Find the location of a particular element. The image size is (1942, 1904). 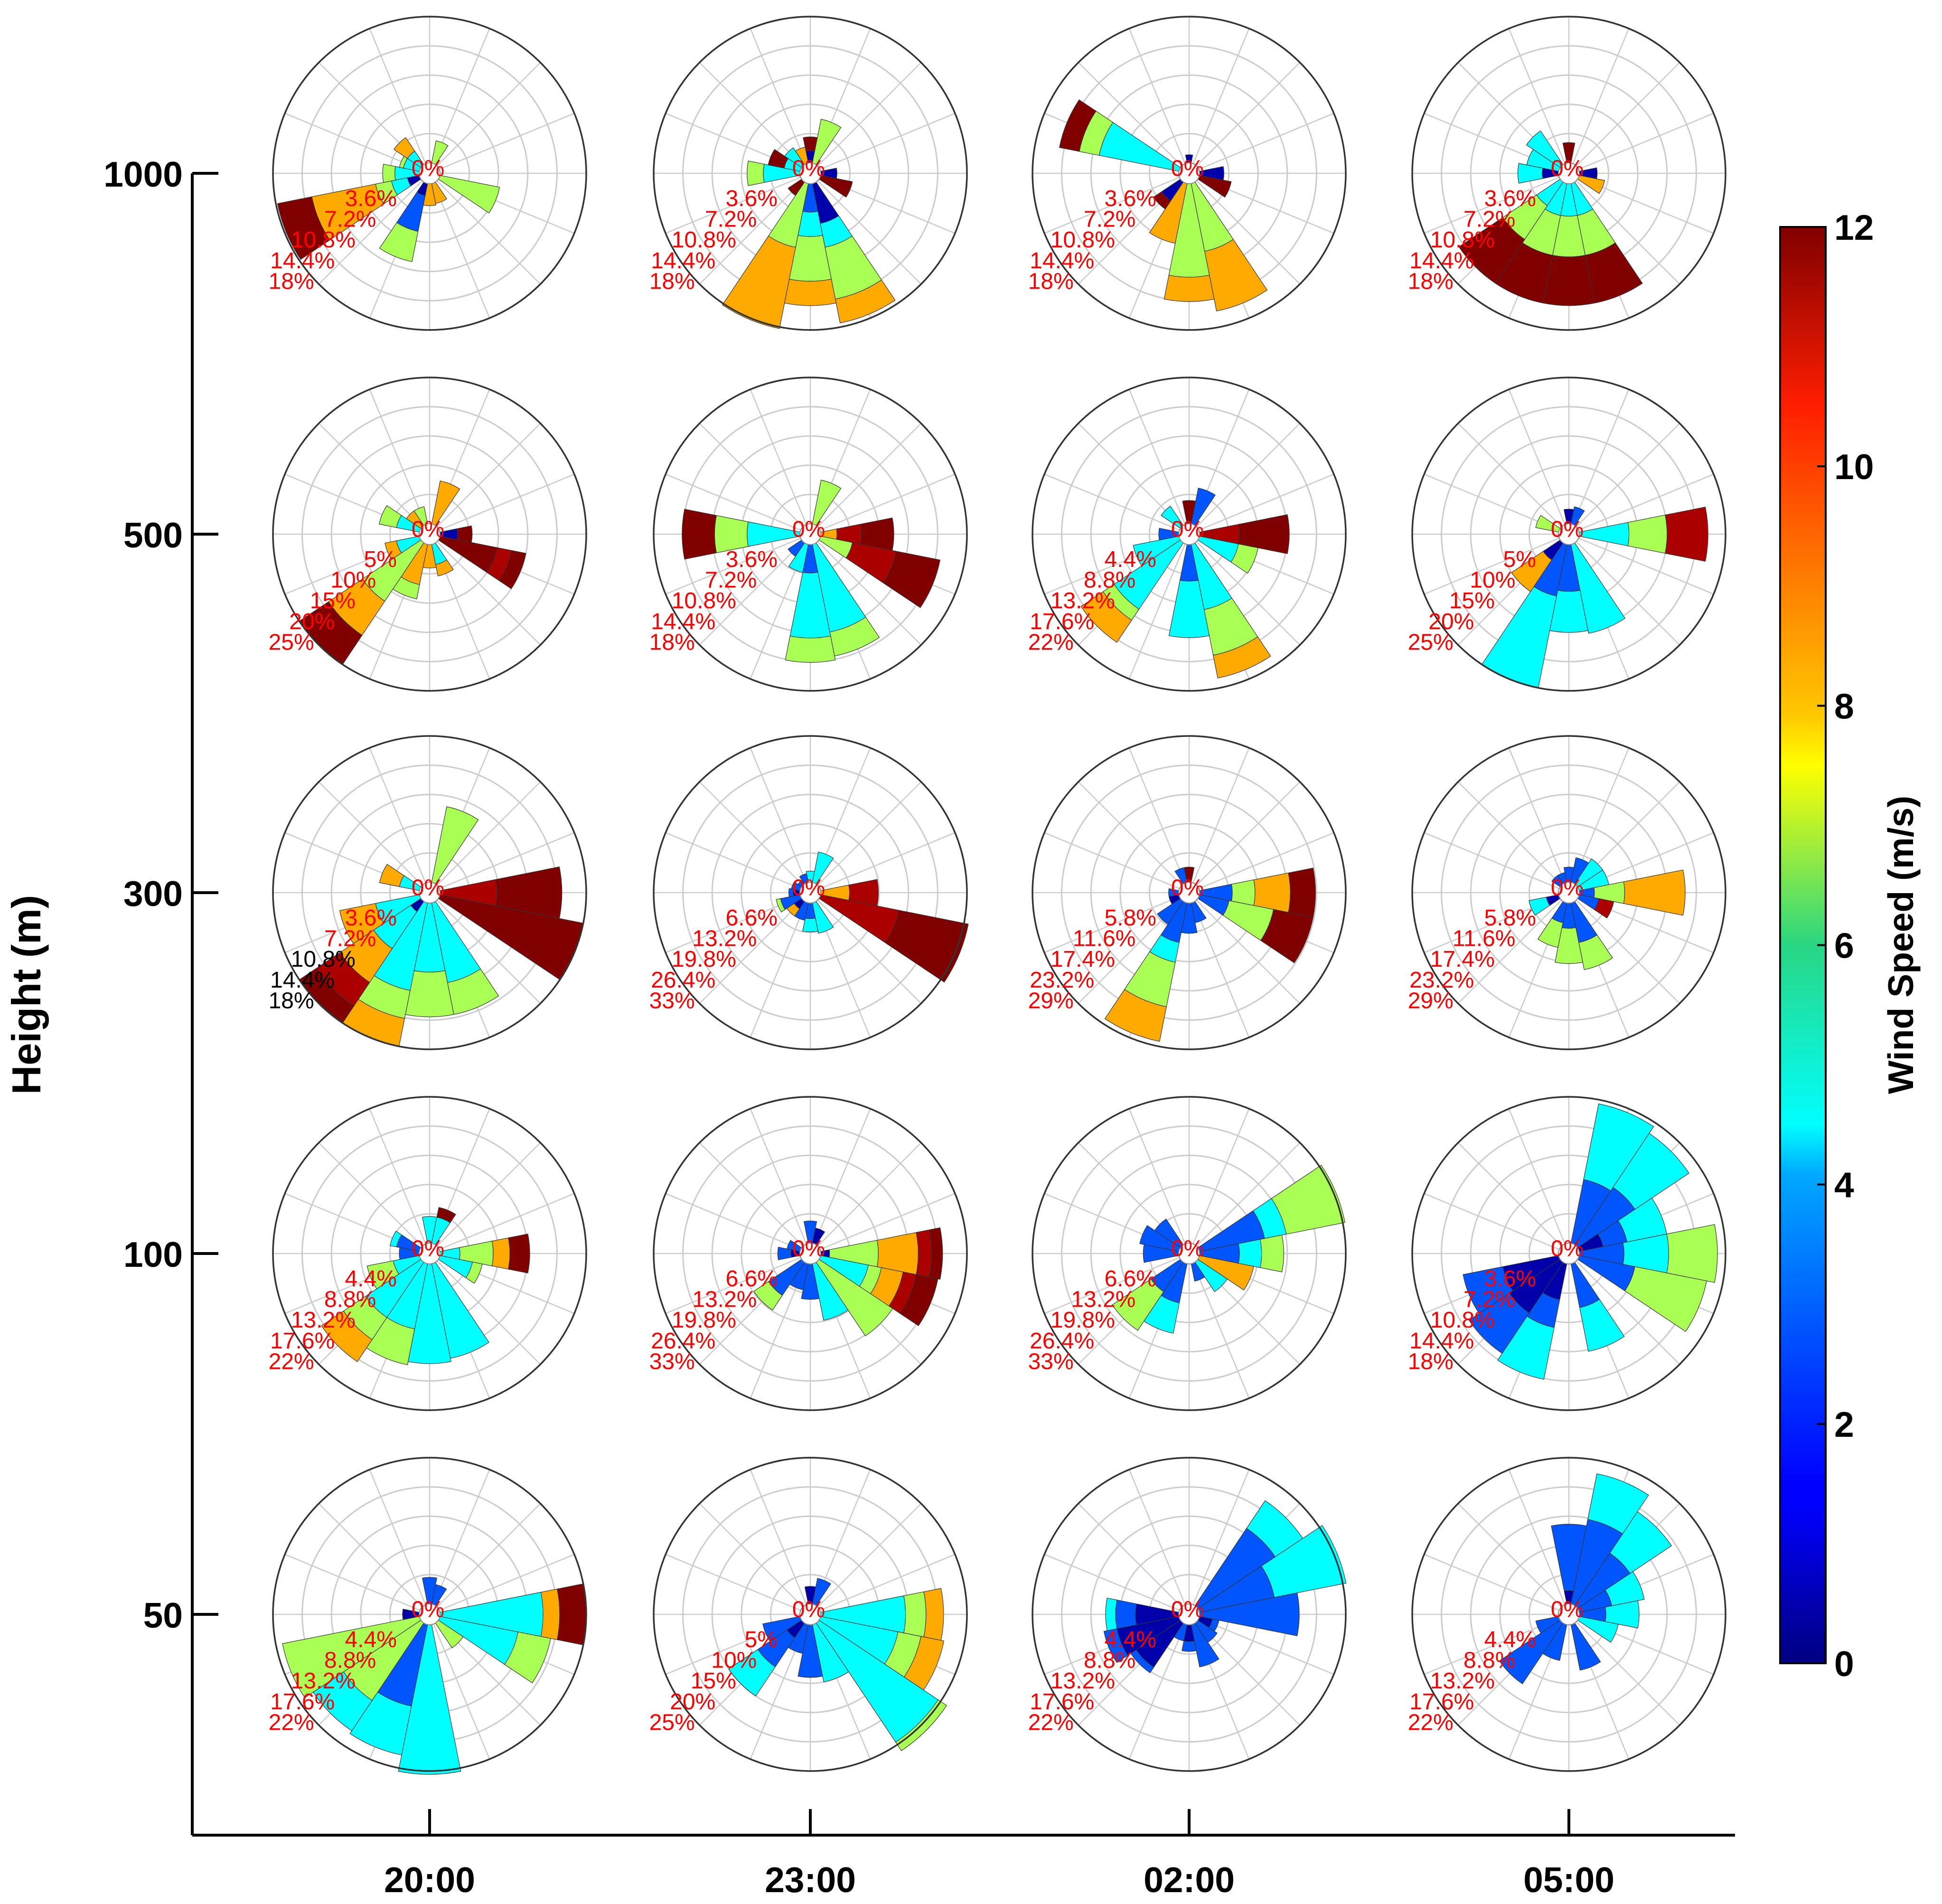

ring-label: 11.6% is located at coordinates (1484, 939).